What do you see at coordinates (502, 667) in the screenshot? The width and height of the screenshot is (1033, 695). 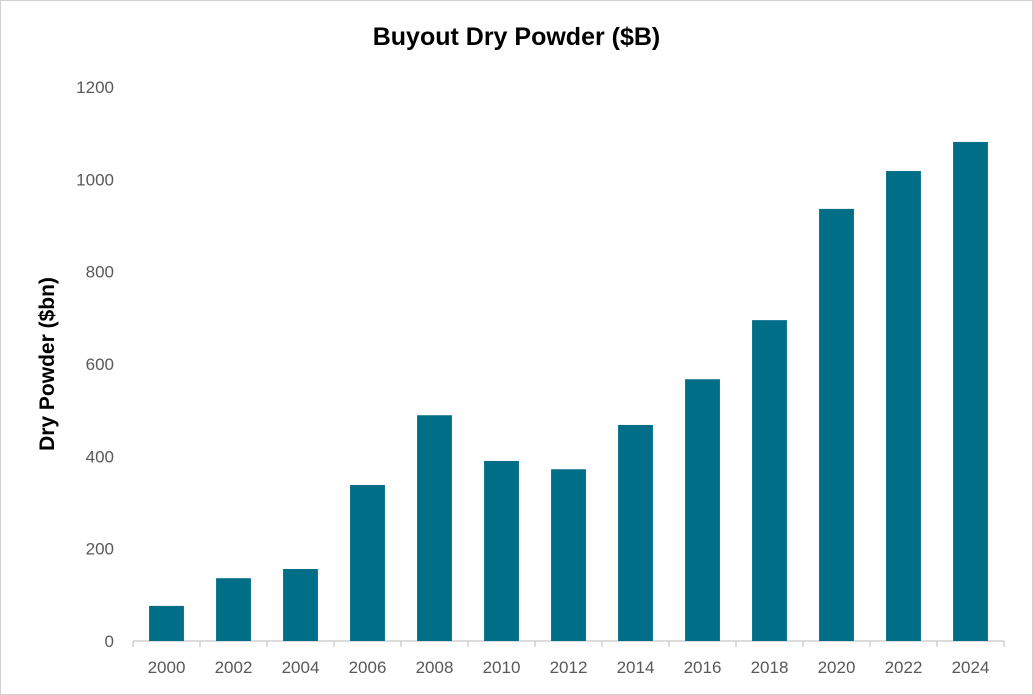 I see `x-tick-label: 2010` at bounding box center [502, 667].